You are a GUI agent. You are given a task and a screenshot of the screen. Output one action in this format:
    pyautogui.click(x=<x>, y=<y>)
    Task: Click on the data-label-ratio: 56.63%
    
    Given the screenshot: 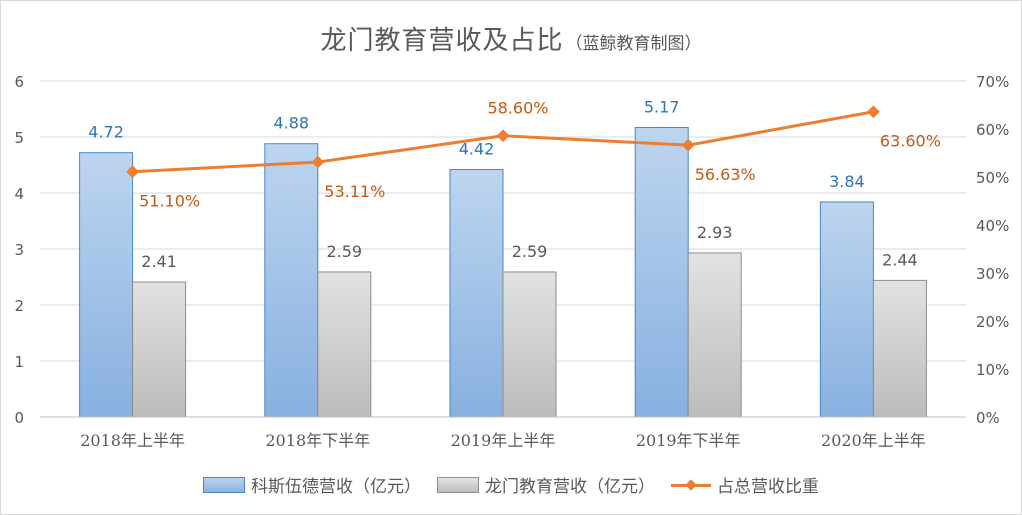 What is the action you would take?
    pyautogui.click(x=725, y=174)
    